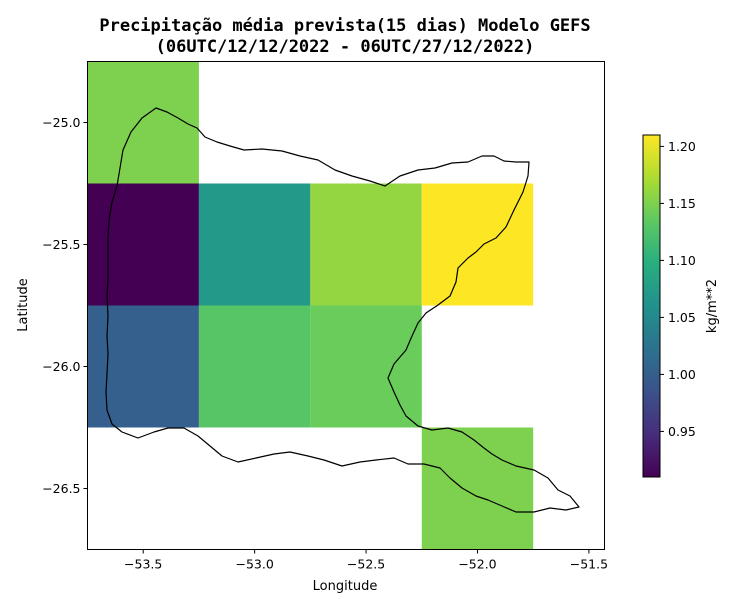 Image resolution: width=739 pixels, height=599 pixels. What do you see at coordinates (682, 260) in the screenshot?
I see `colorbar-tick-label: 1.10` at bounding box center [682, 260].